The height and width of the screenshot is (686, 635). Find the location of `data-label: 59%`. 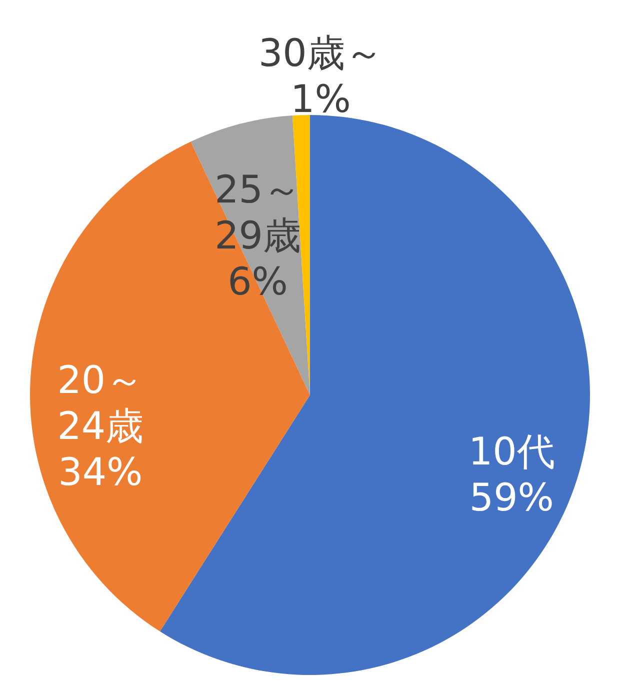

data-label: 59% is located at coordinates (511, 498).